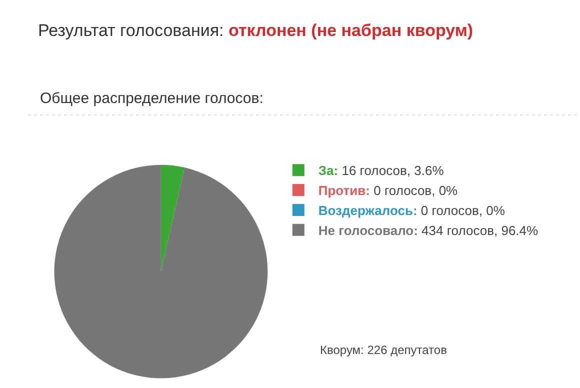  Describe the element at coordinates (383, 350) in the screenshot. I see `text: Кворум: 226 депутатов` at that location.